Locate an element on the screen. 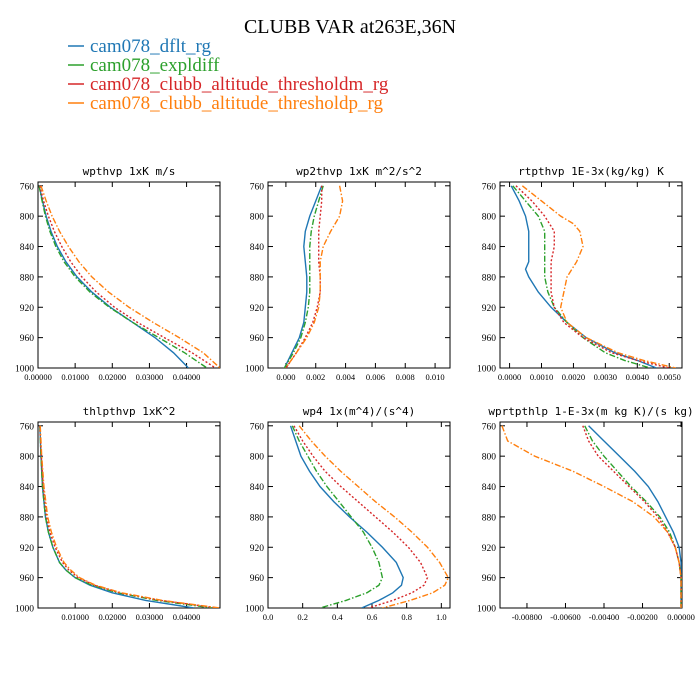  xtick-label: 0.4 is located at coordinates (337, 617).